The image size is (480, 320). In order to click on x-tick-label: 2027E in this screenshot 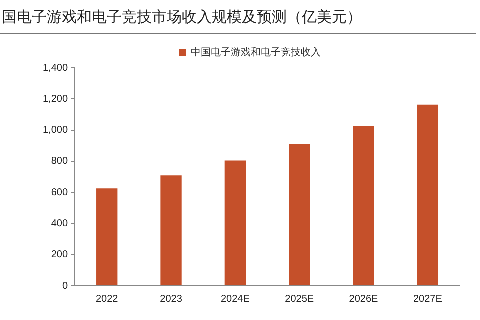, I will do `click(428, 299)`.